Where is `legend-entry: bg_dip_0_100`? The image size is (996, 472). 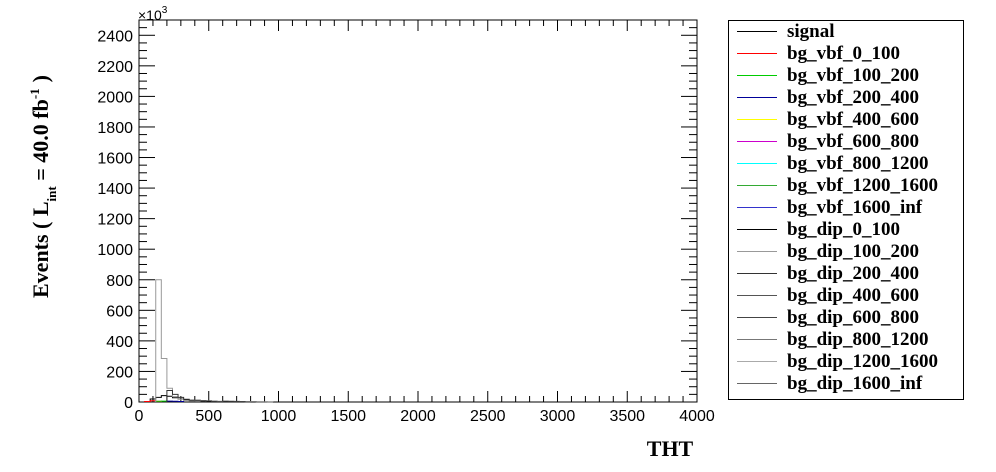 legend-entry: bg_dip_0_100 is located at coordinates (846, 230).